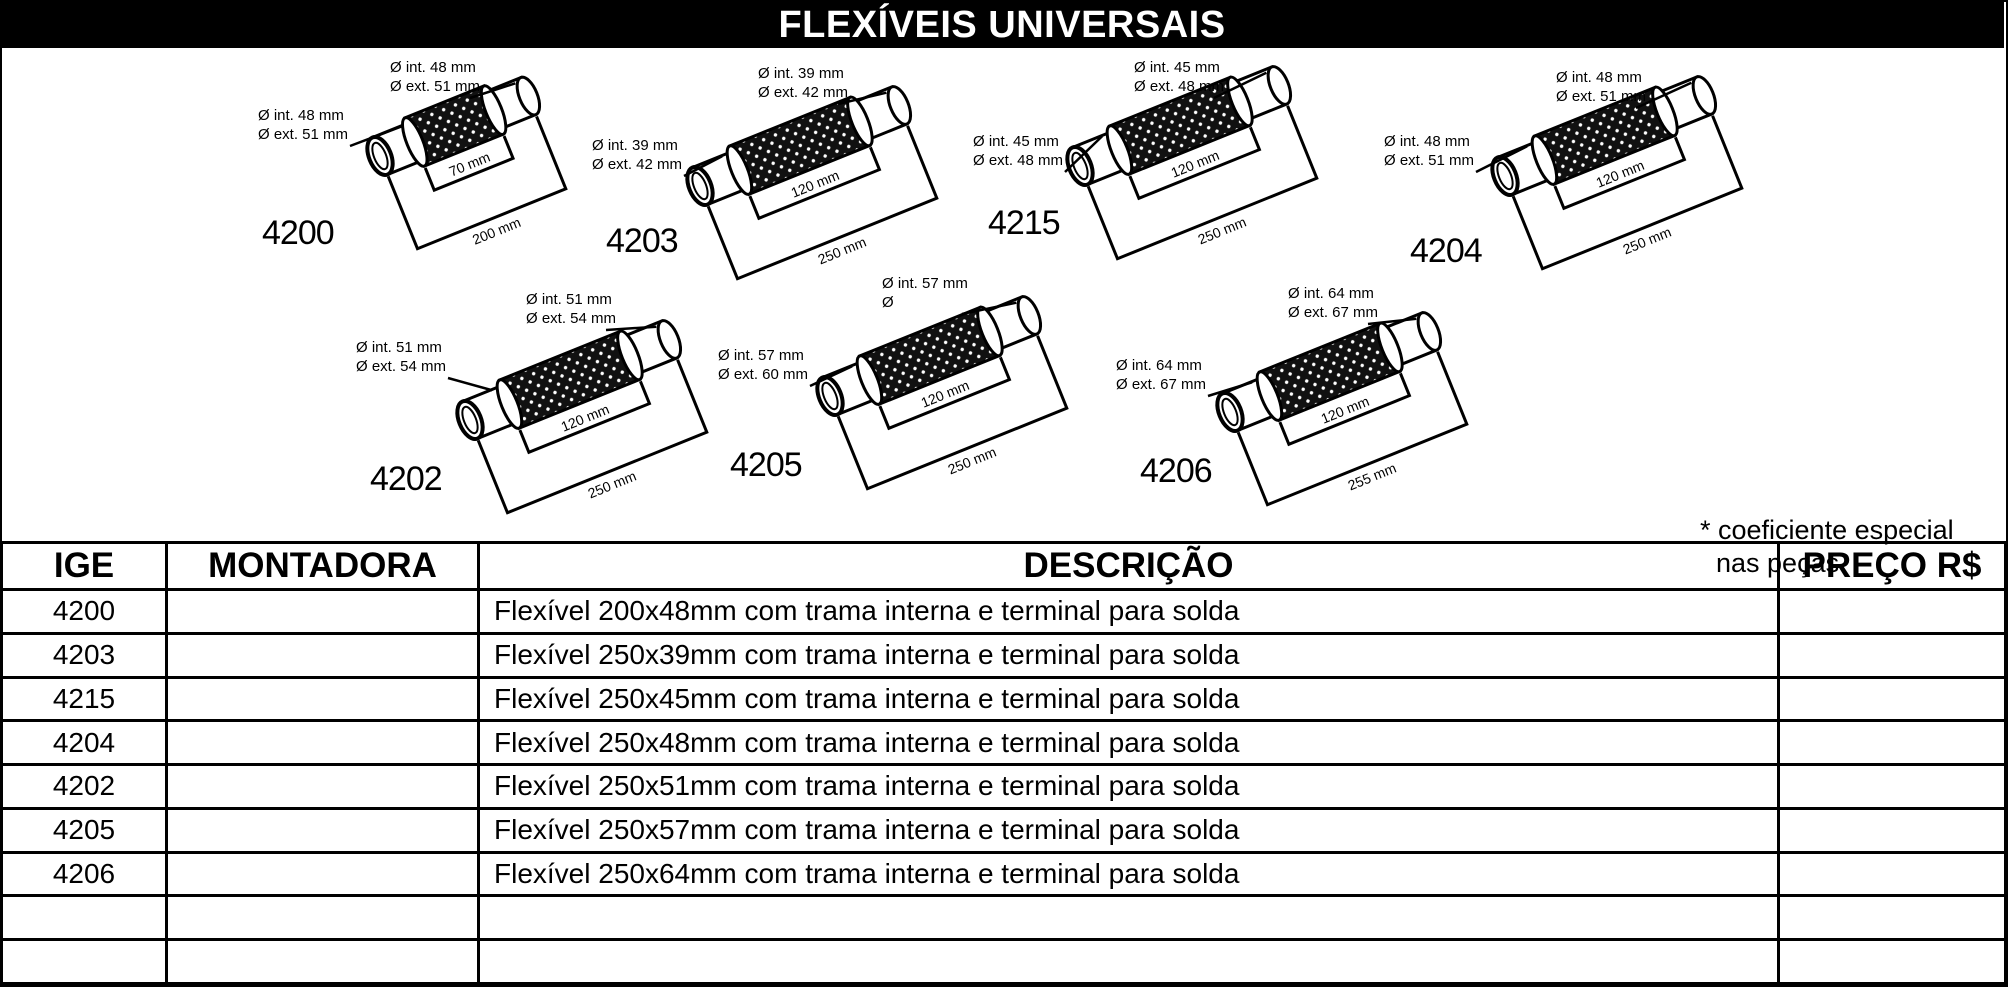 Image resolution: width=2008 pixels, height=987 pixels. I want to click on note-line-1: * coeficiente especial, so click(1827, 530).